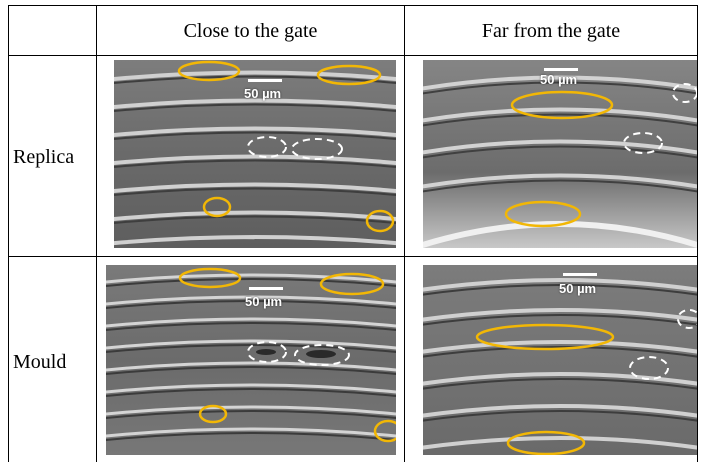 This screenshot has width=703, height=462. What do you see at coordinates (353, 55) in the screenshot?
I see `table-header-divider` at bounding box center [353, 55].